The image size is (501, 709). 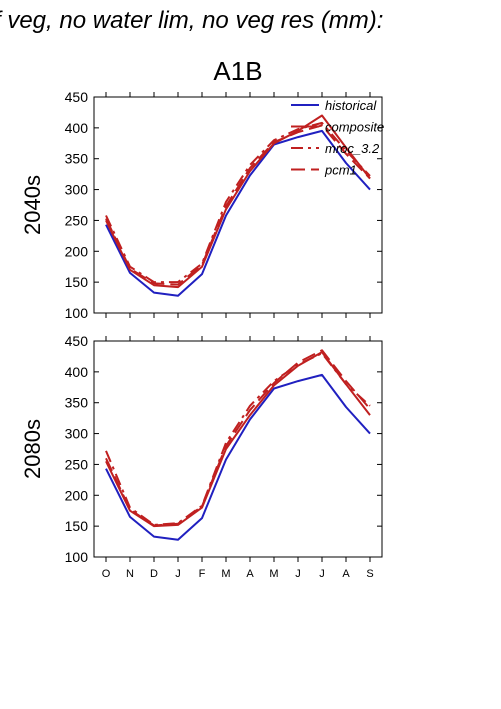 What do you see at coordinates (354, 127) in the screenshot?
I see `legend-label-composite: composite` at bounding box center [354, 127].